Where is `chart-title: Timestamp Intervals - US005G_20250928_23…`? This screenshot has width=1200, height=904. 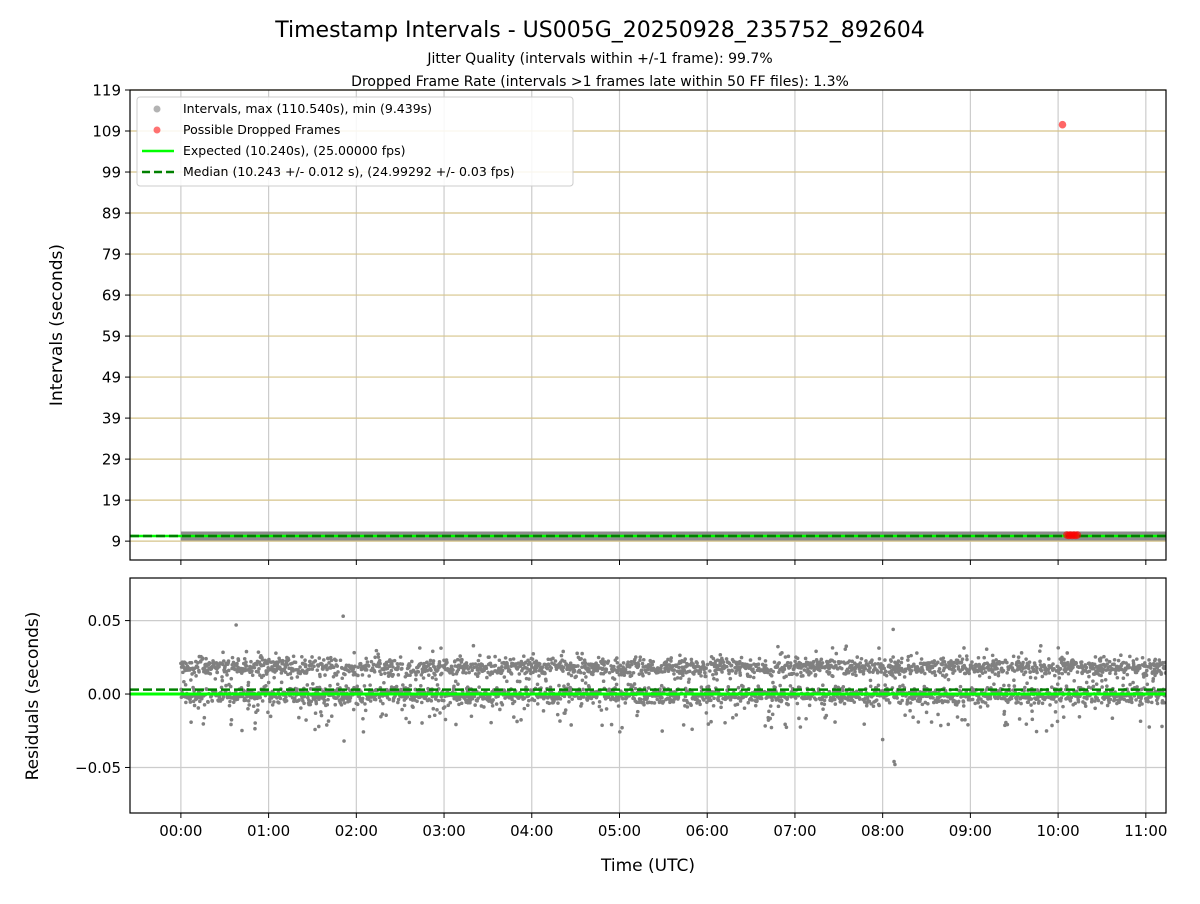 chart-title: Timestamp Intervals - US005G_20250928_23… is located at coordinates (599, 30).